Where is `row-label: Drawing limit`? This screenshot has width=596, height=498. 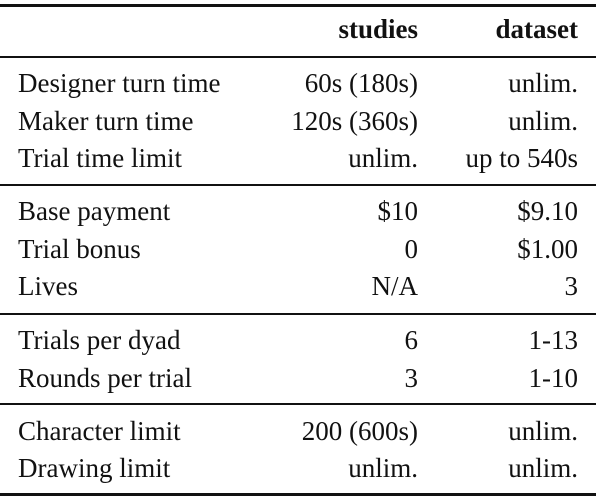 row-label: Drawing limit is located at coordinates (94, 468).